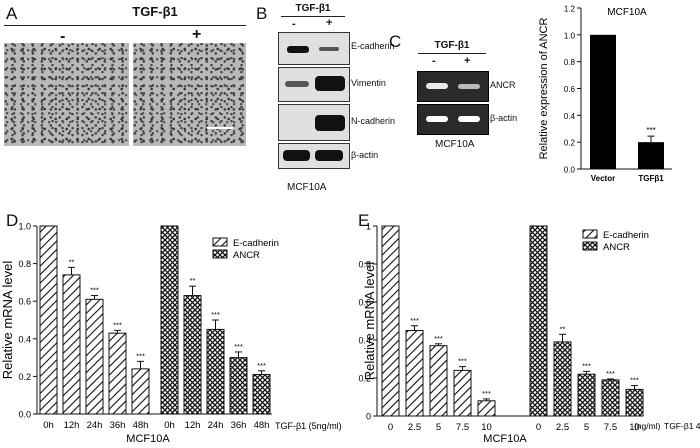 The image size is (700, 448). What do you see at coordinates (329, 23) in the screenshot?
I see `panel-b-plus: +` at bounding box center [329, 23].